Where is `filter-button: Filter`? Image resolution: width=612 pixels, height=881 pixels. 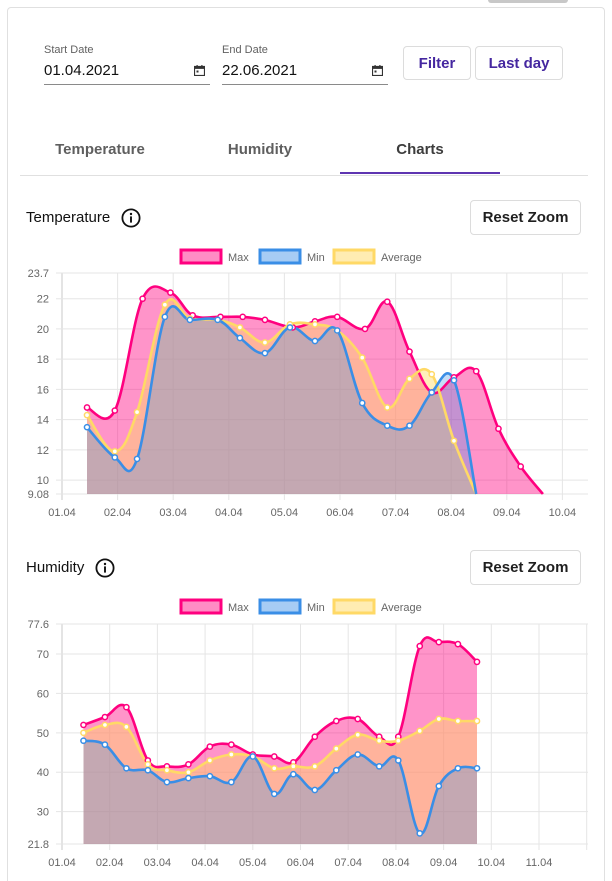
filter-button: Filter is located at coordinates (437, 63).